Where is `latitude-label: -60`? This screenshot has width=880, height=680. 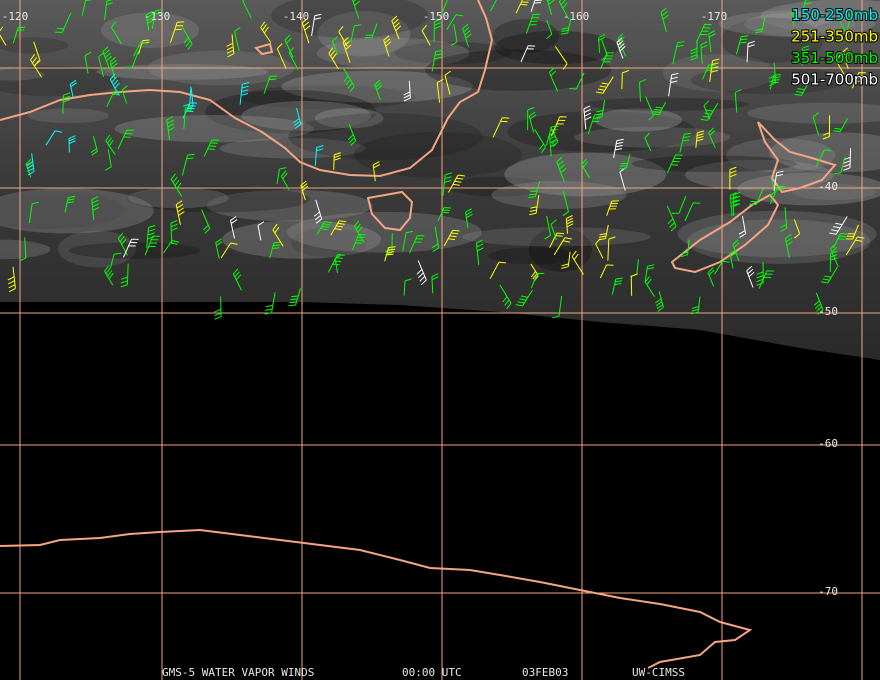
latitude-label: -60 is located at coordinates (828, 443).